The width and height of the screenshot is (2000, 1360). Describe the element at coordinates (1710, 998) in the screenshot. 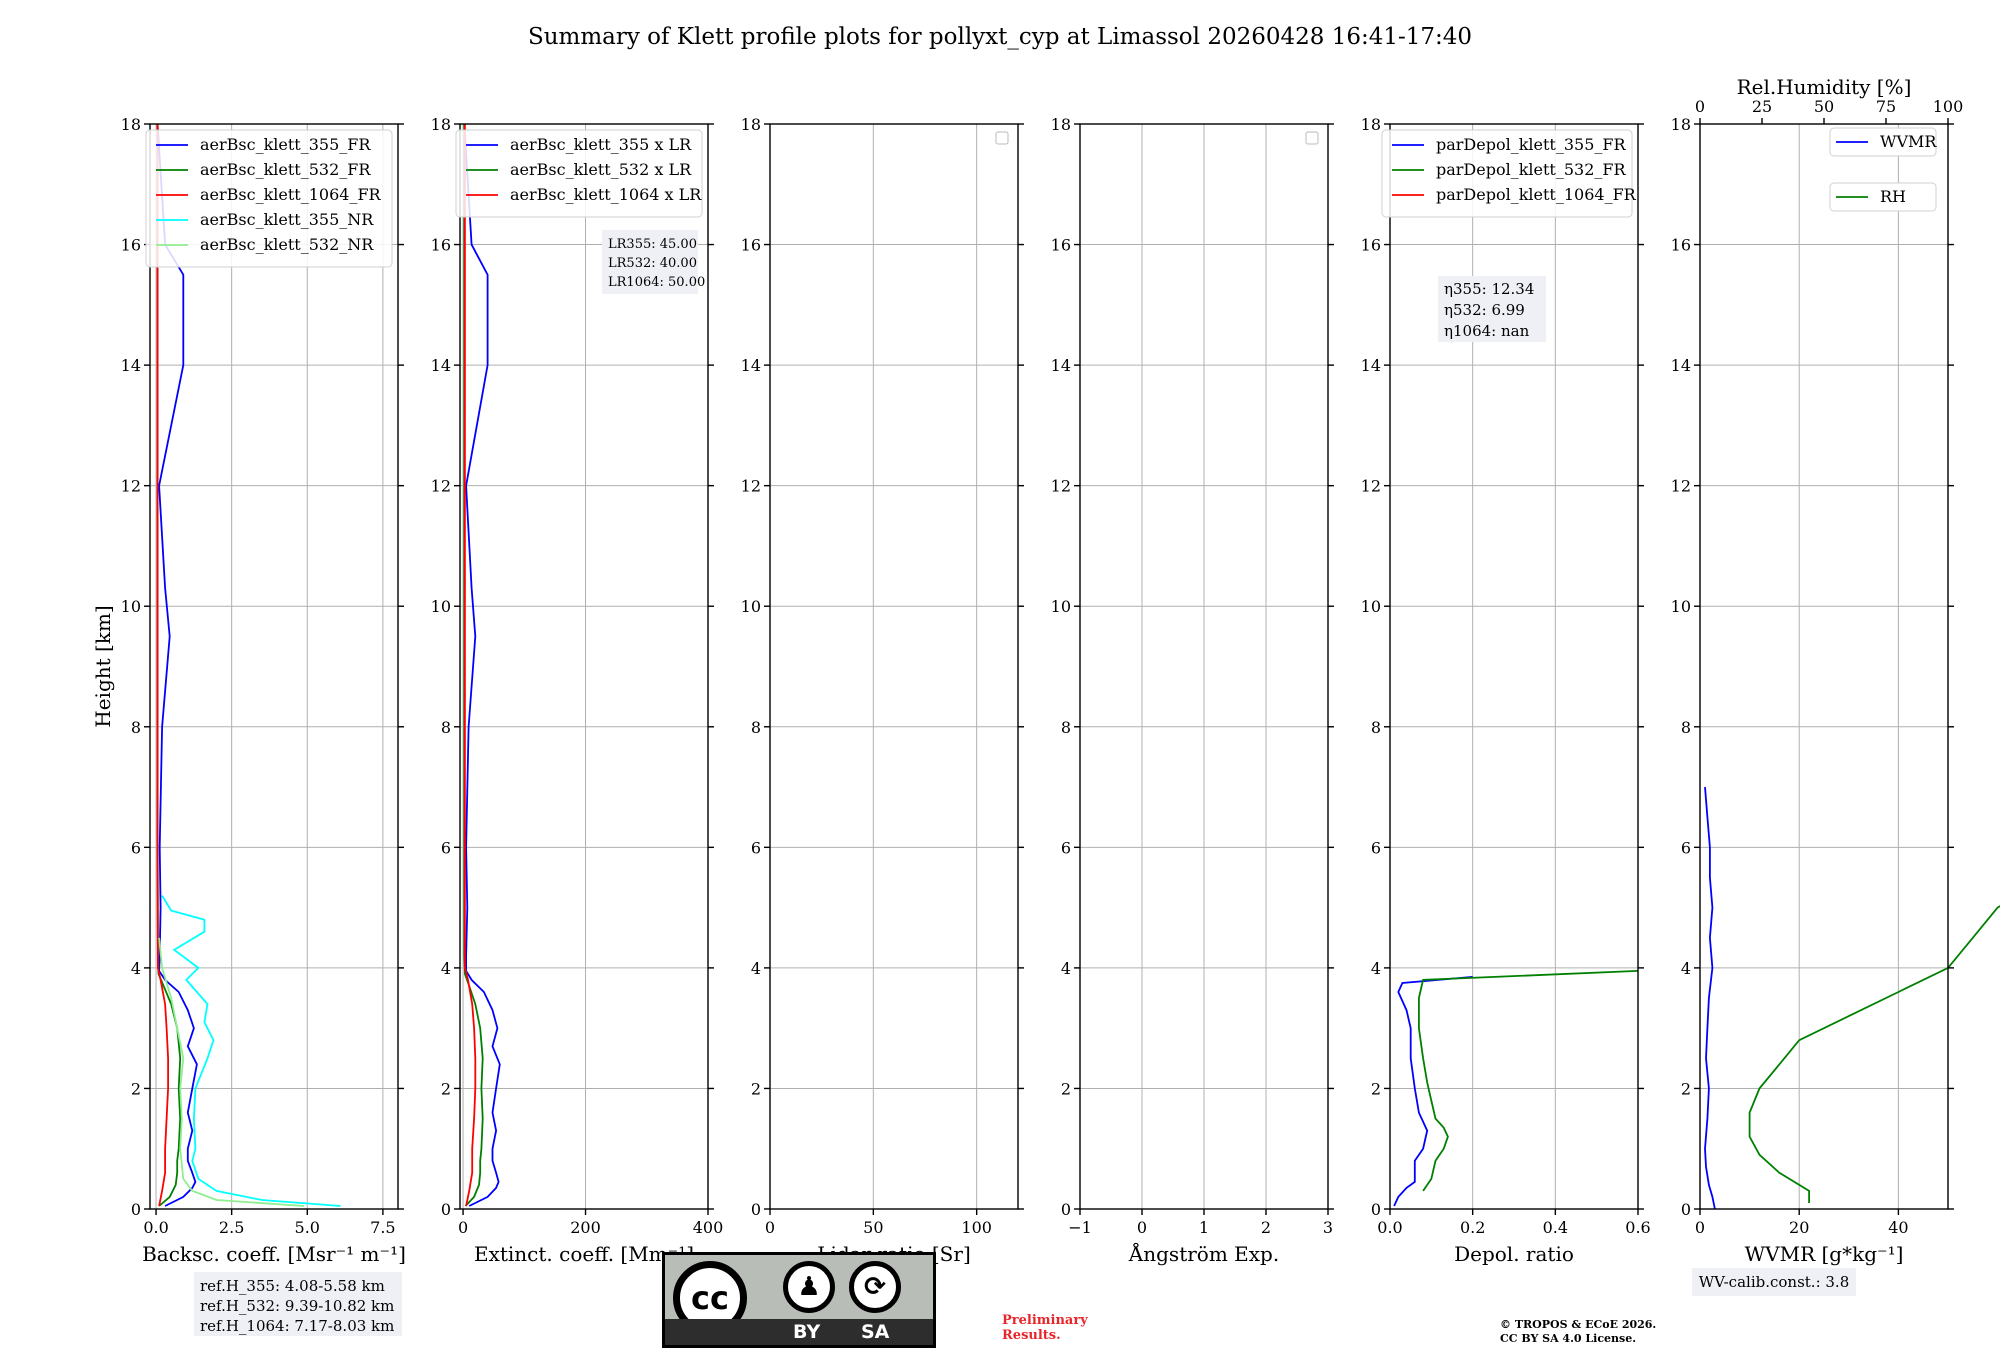

I see `series-line-WVMR` at that location.